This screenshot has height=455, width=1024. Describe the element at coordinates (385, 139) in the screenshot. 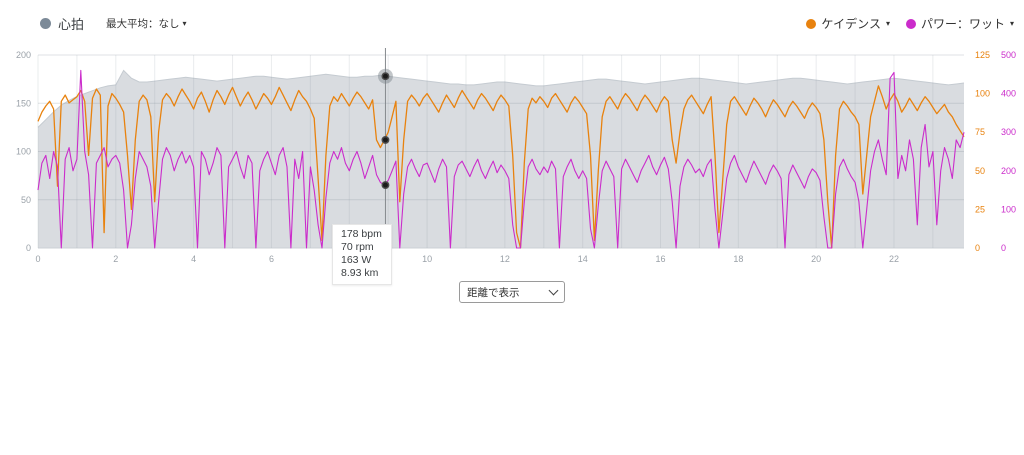

I see `cadence-cursor-dot` at that location.